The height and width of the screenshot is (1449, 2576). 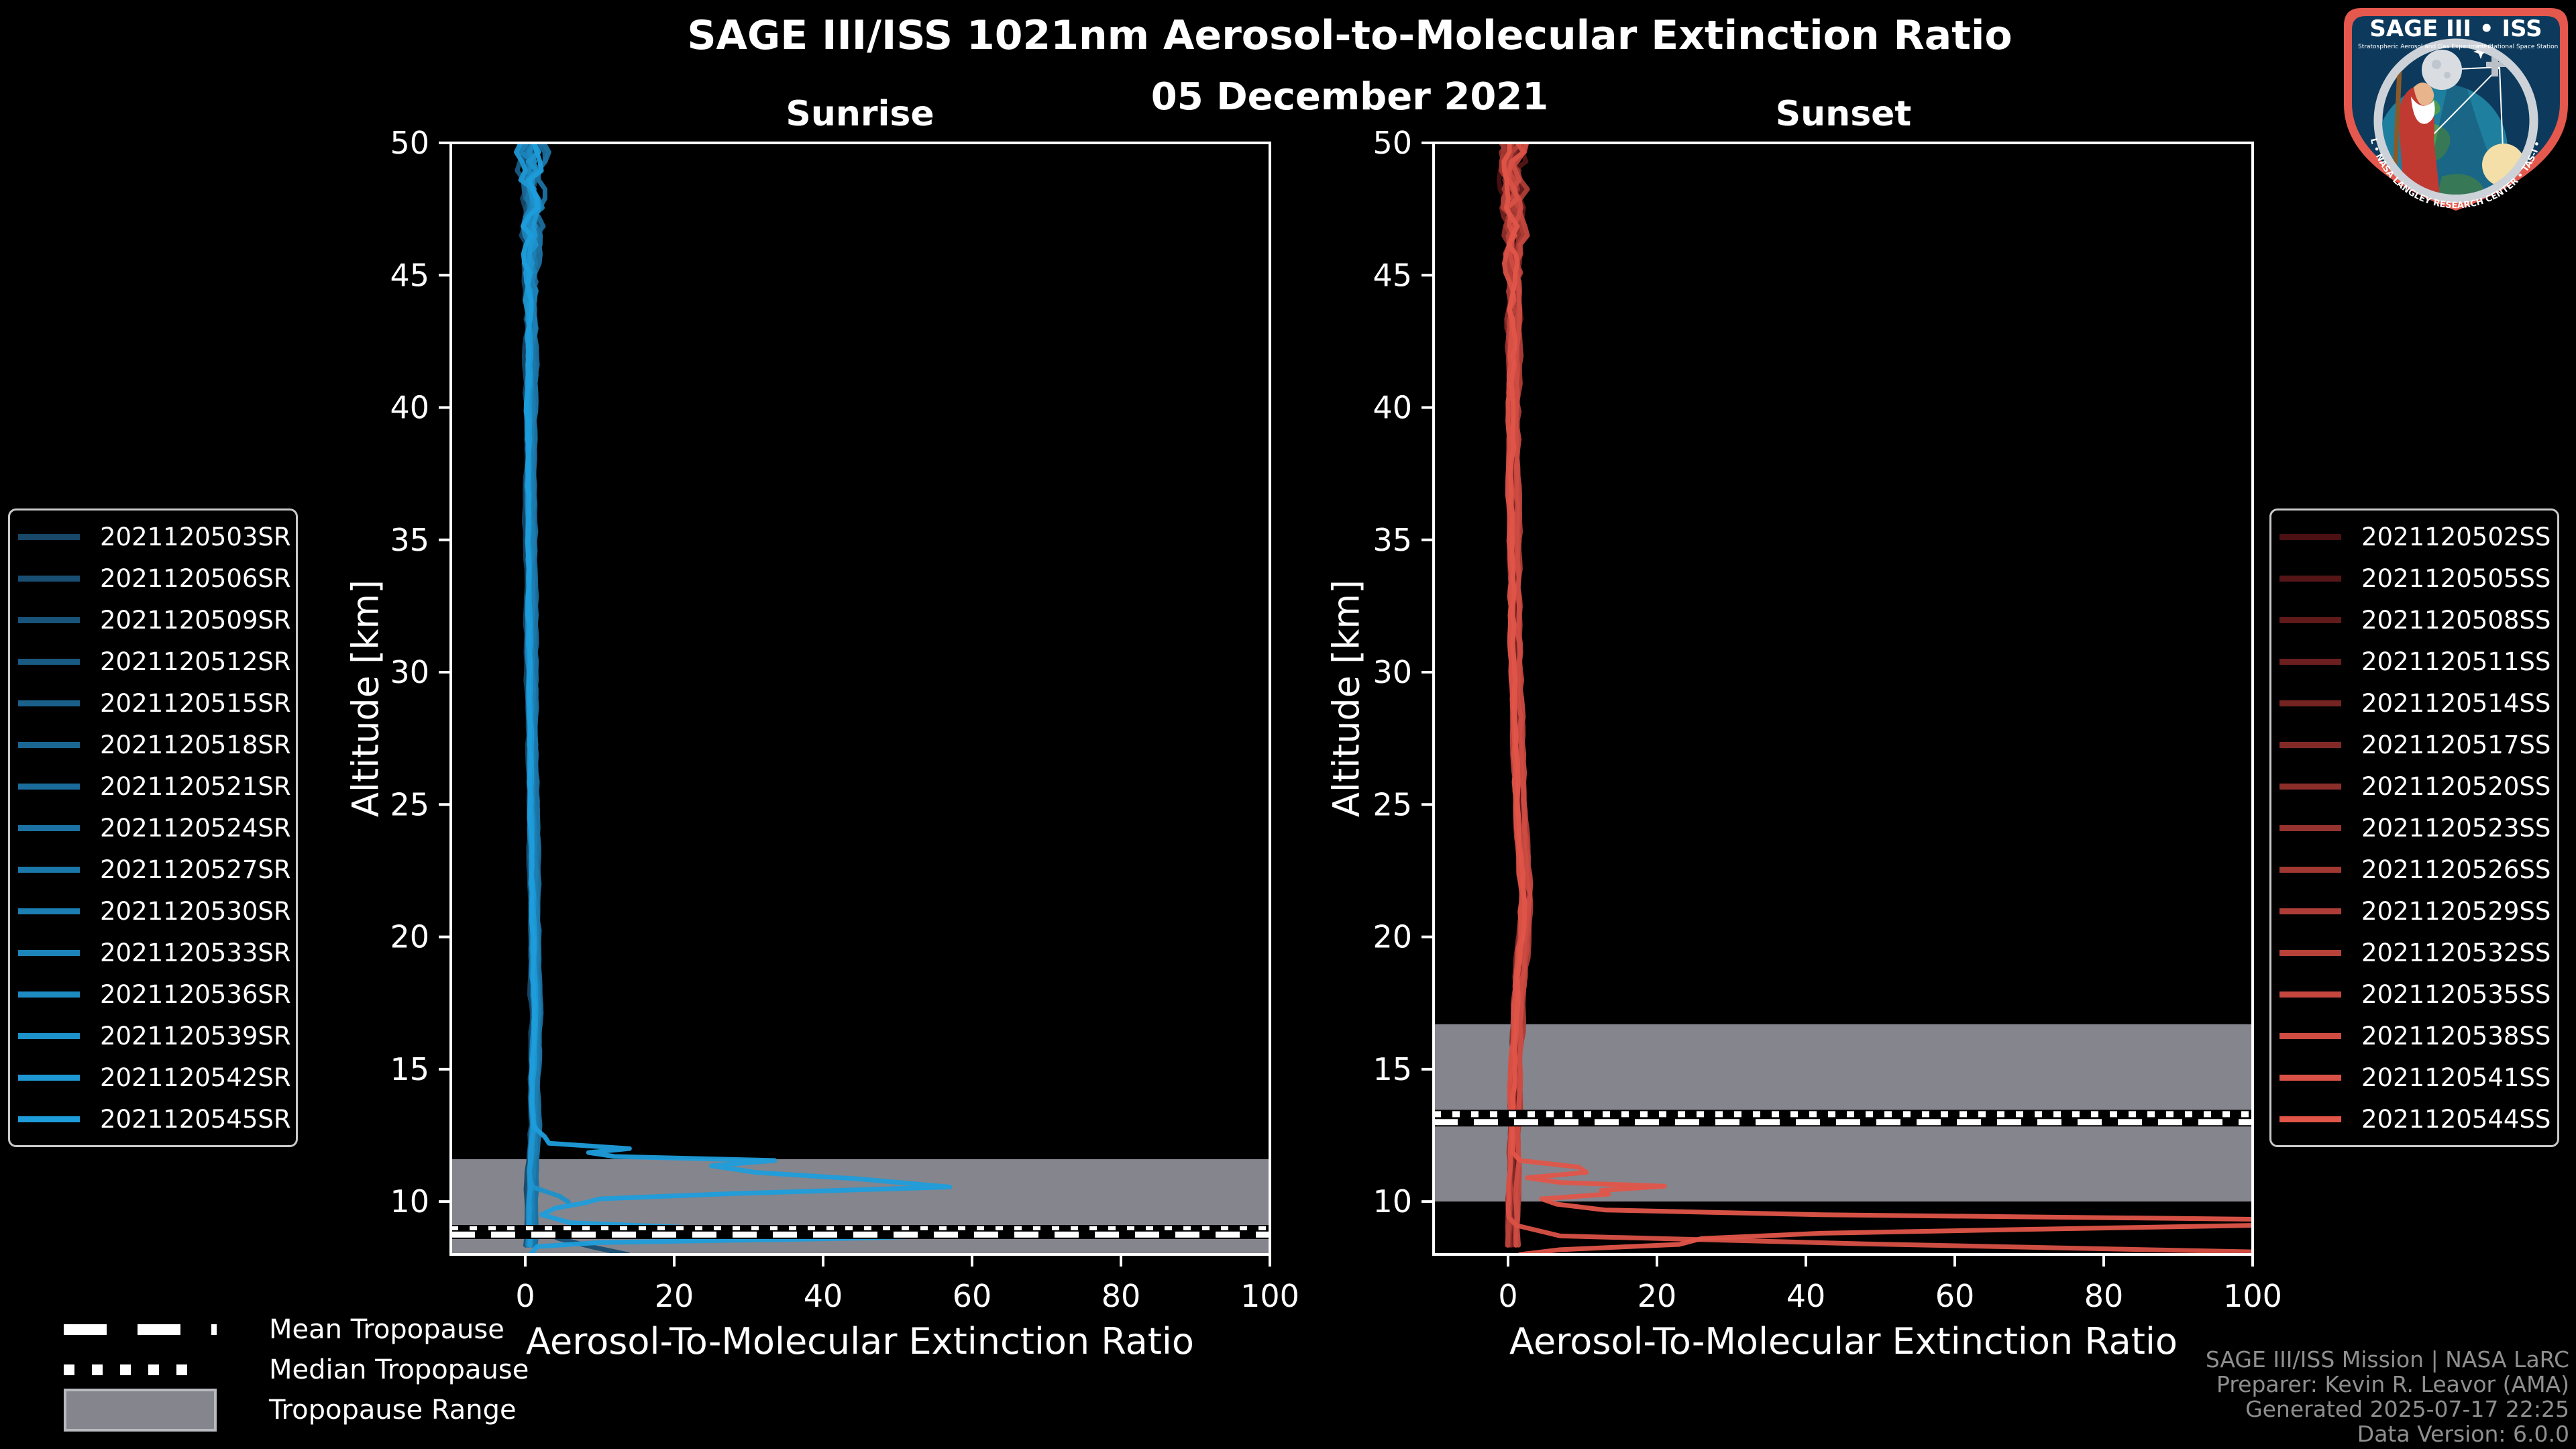 What do you see at coordinates (860, 1341) in the screenshot?
I see `x-axis-label-sunrise: Aerosol-To-Molecular Extinction Ratio` at bounding box center [860, 1341].